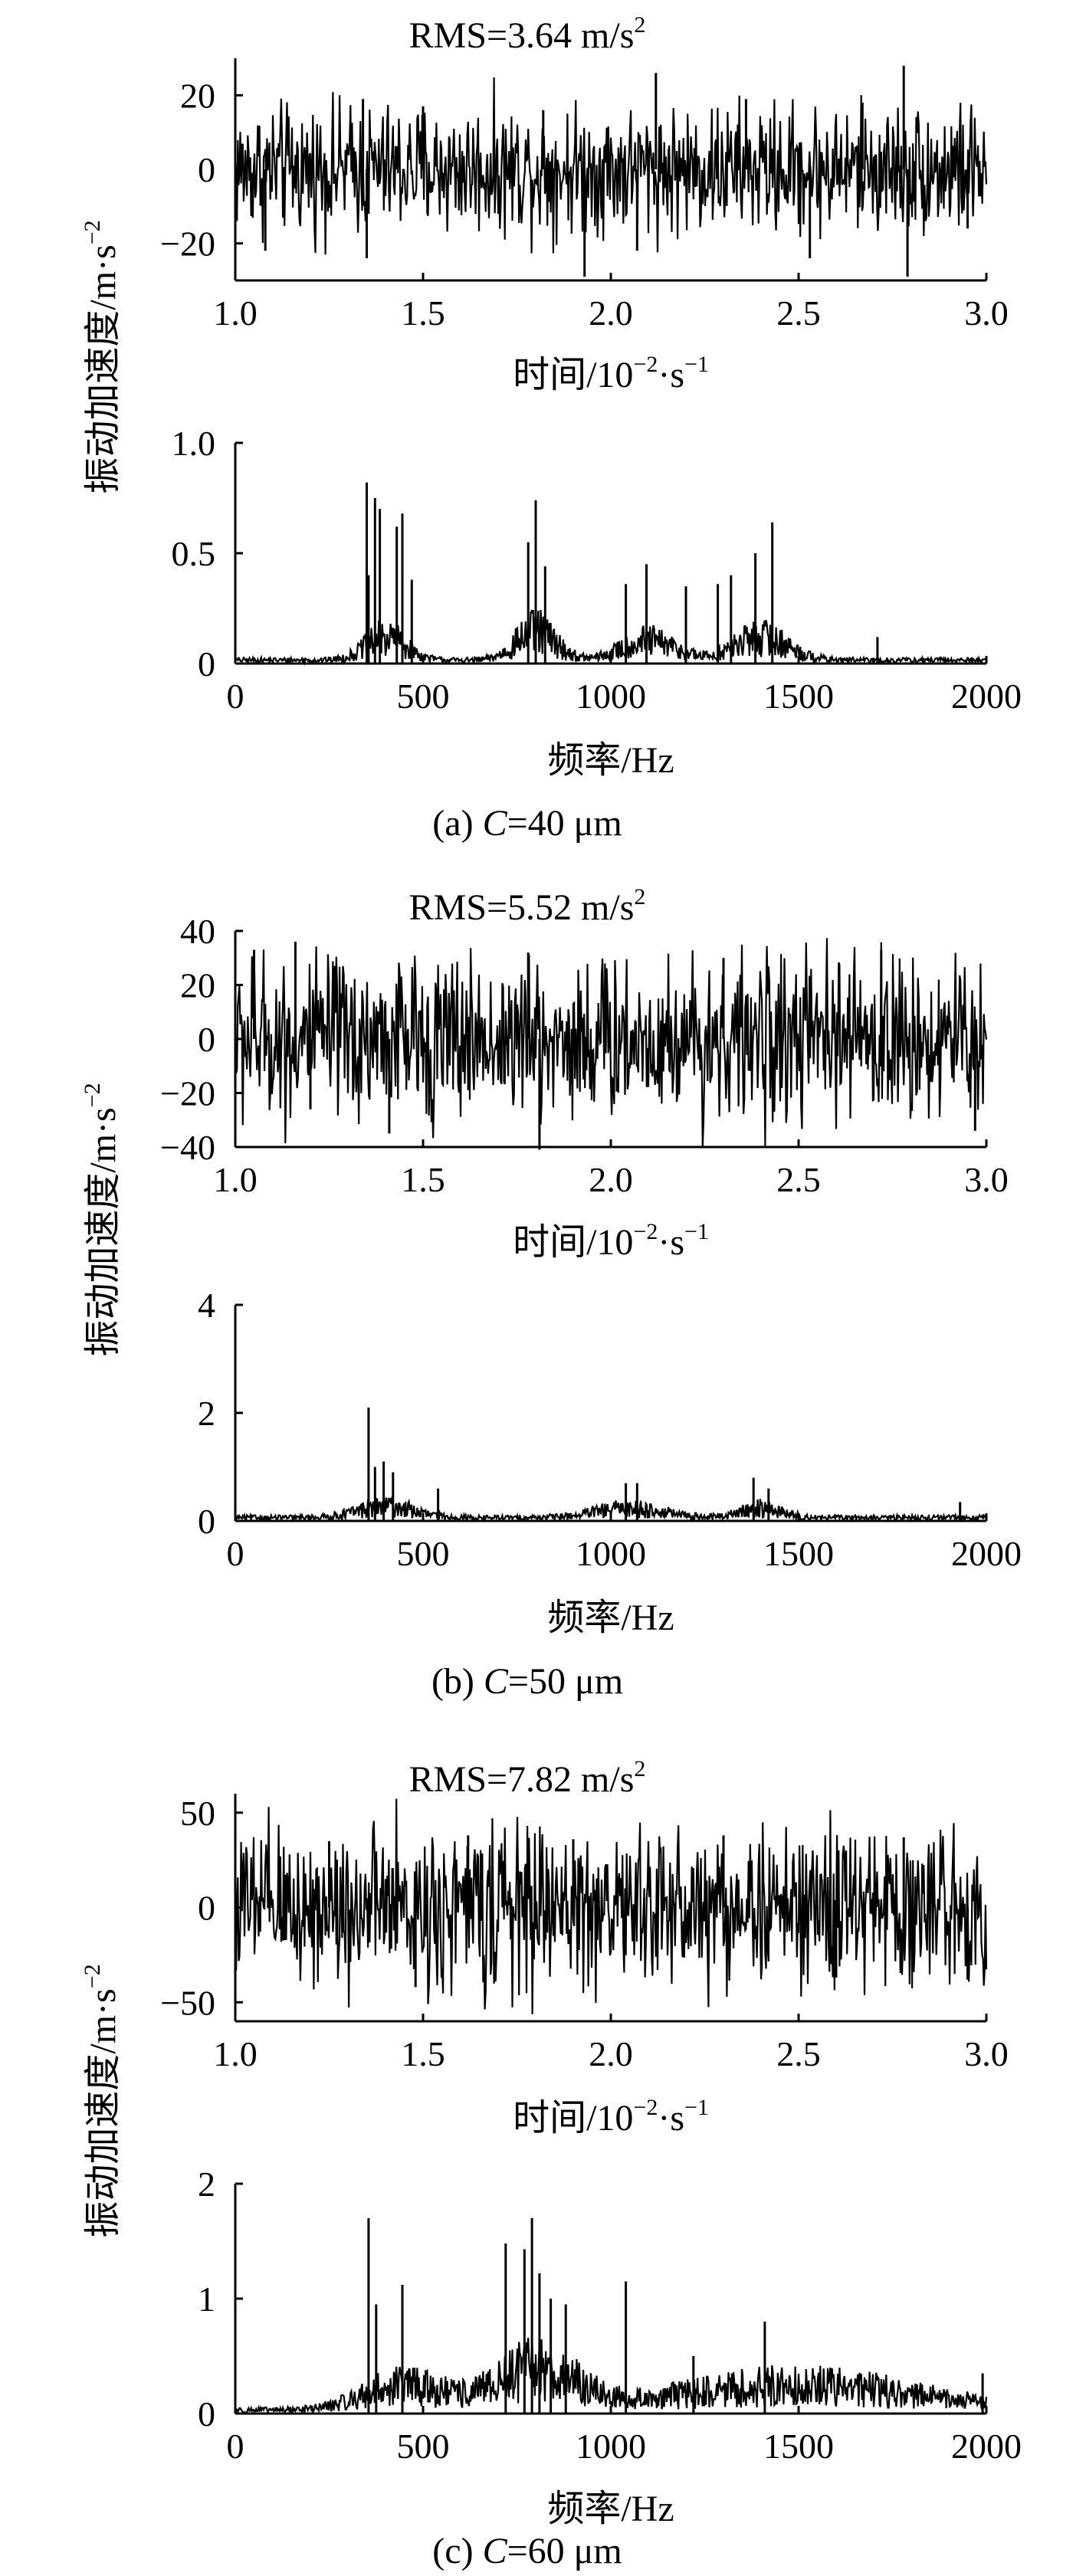 This screenshot has height=2576, width=1086. I want to click on x-tick-label-a-time-3: 2.5, so click(799, 313).